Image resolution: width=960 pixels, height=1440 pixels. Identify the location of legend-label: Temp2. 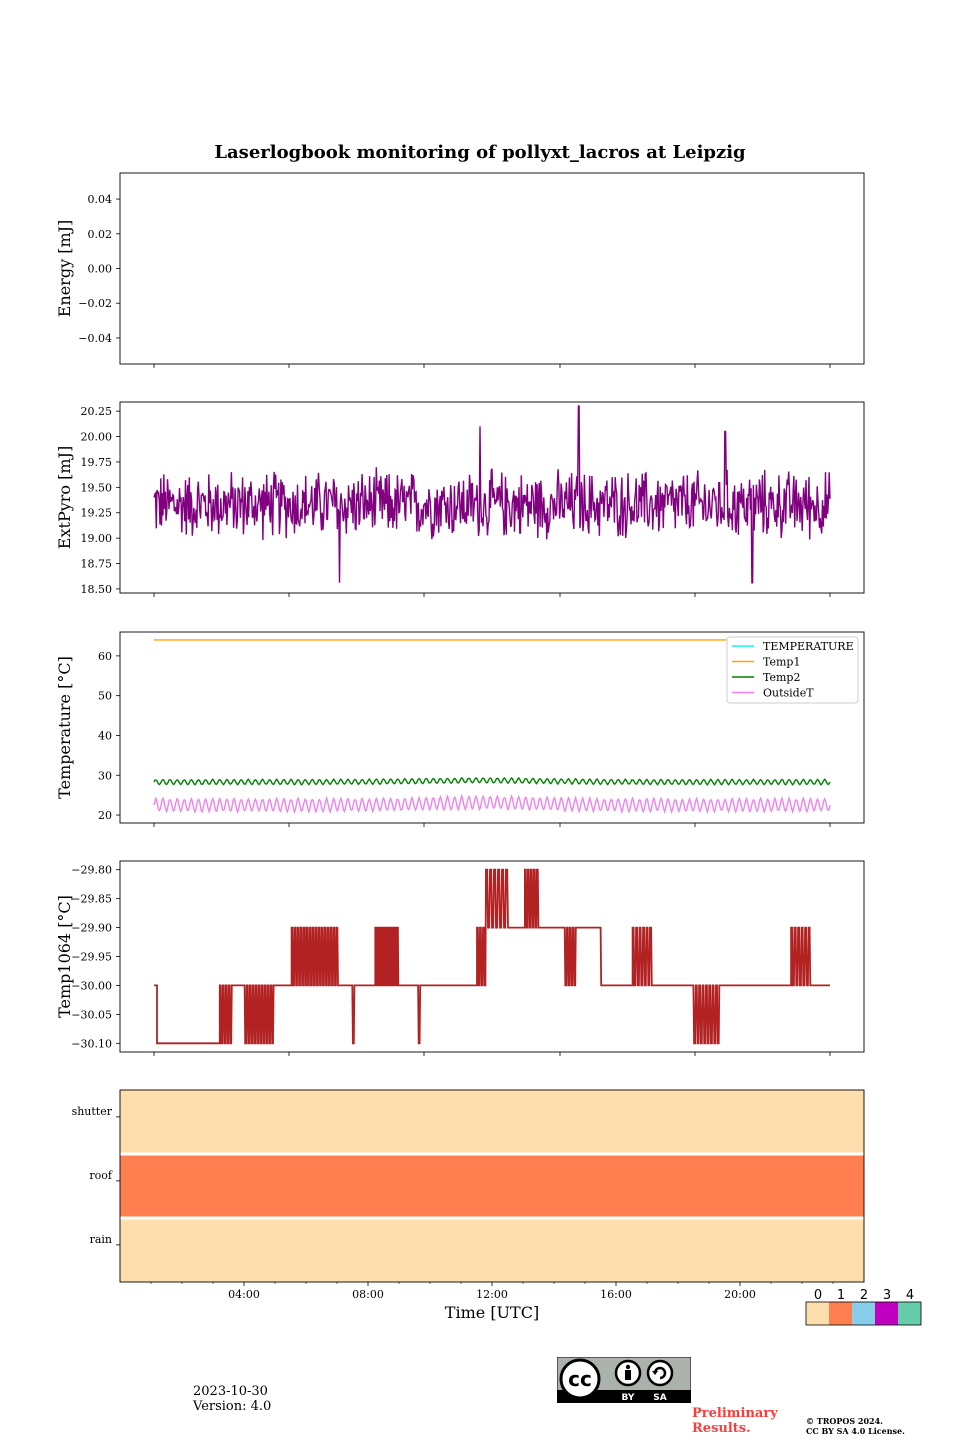
(781, 677).